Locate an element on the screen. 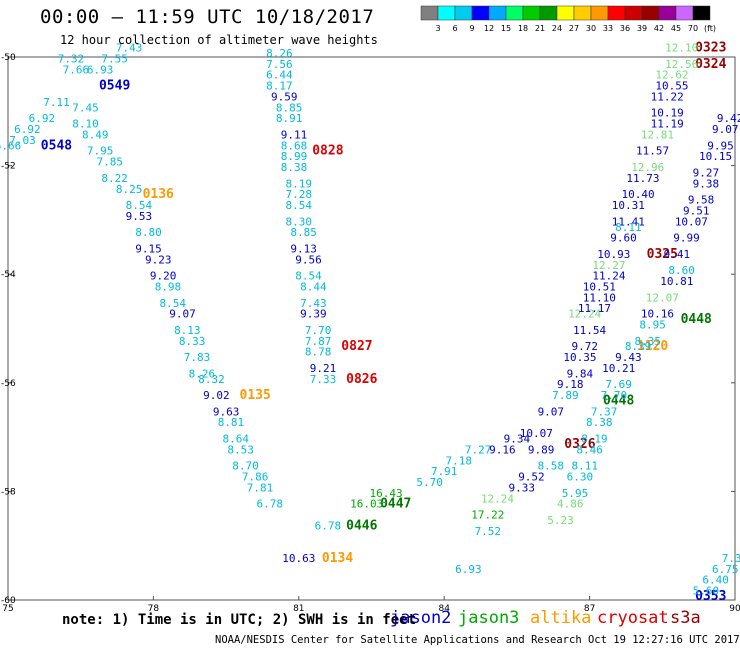 The image size is (740, 650). wave-height-value: 7.32 is located at coordinates (71, 58).